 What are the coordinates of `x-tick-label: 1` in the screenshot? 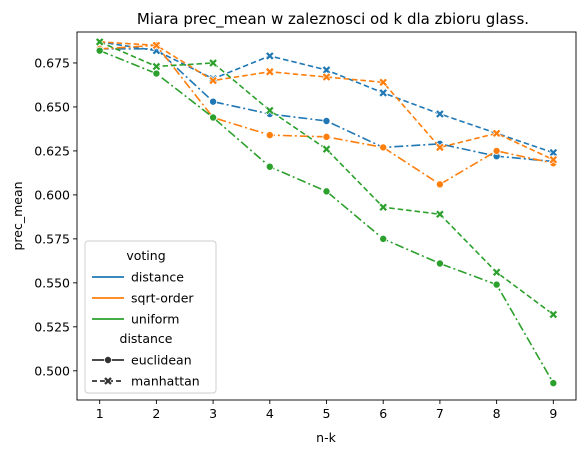 It's located at (100, 413).